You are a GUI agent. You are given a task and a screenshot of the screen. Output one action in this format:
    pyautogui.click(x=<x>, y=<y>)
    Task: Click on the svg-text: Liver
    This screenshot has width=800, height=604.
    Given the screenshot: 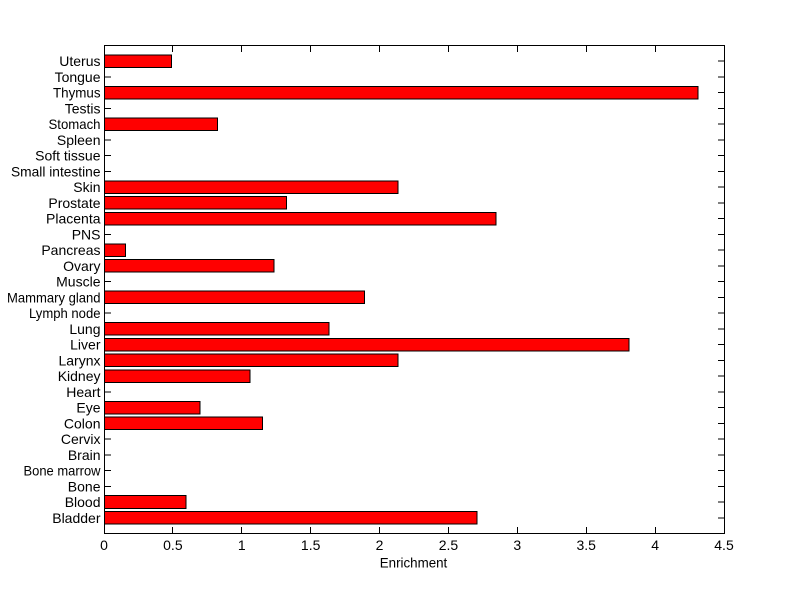 What is the action you would take?
    pyautogui.click(x=85, y=345)
    